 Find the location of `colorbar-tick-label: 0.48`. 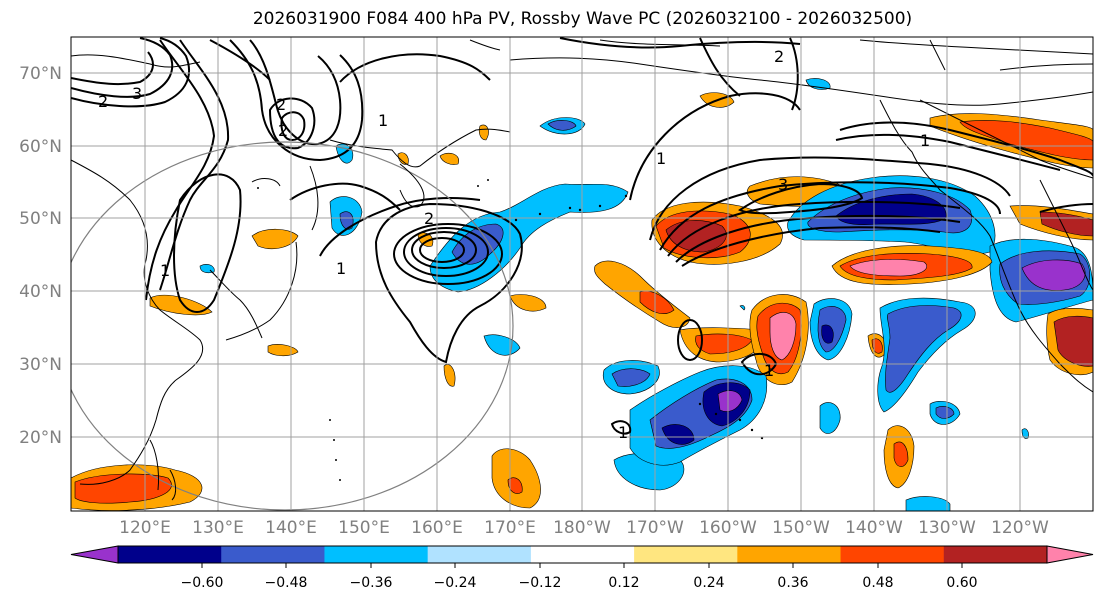

colorbar-tick-label: 0.48 is located at coordinates (877, 583).